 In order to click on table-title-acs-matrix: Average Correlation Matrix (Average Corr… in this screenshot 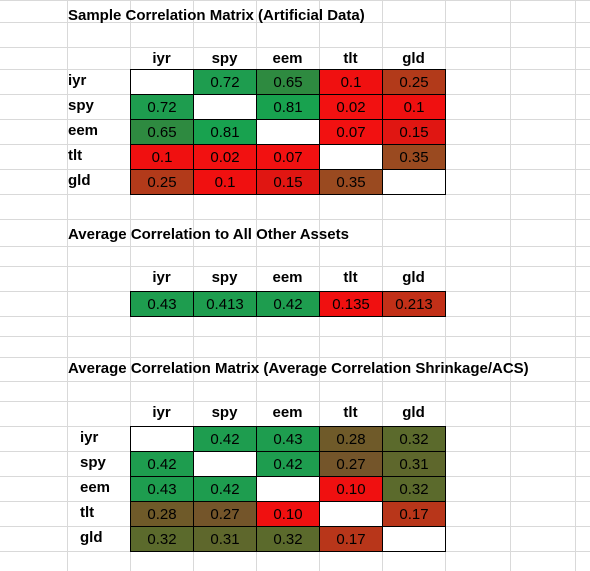, I will do `click(298, 368)`.